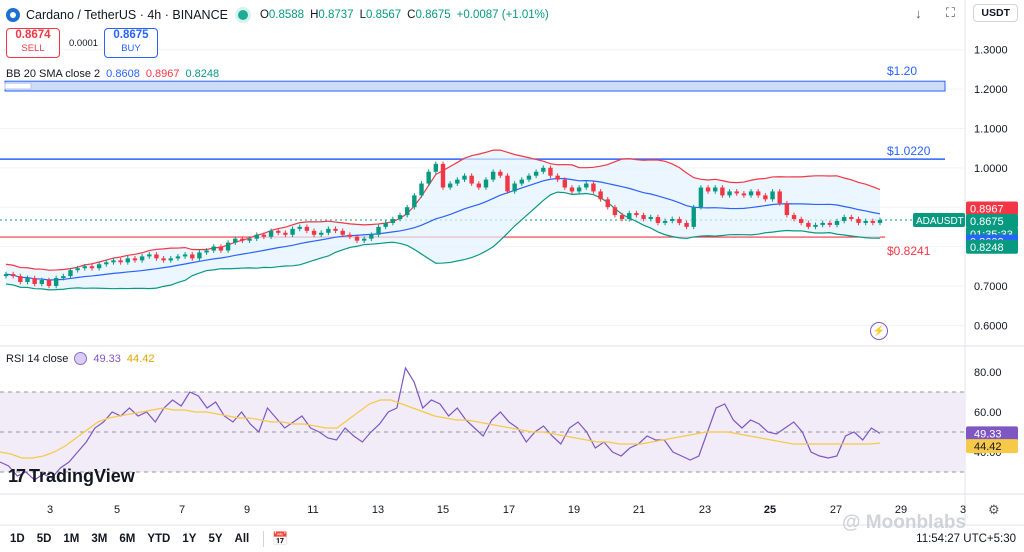 The width and height of the screenshot is (1024, 552). I want to click on tf-5d-button: 5D, so click(44, 539).